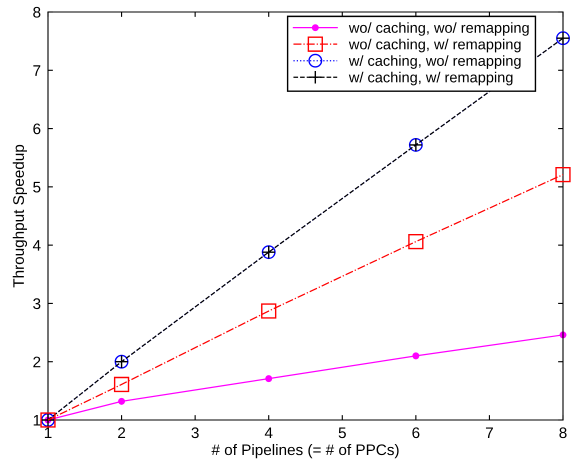 The width and height of the screenshot is (573, 463). Describe the element at coordinates (36, 304) in the screenshot. I see `y-tick-label: 3` at that location.